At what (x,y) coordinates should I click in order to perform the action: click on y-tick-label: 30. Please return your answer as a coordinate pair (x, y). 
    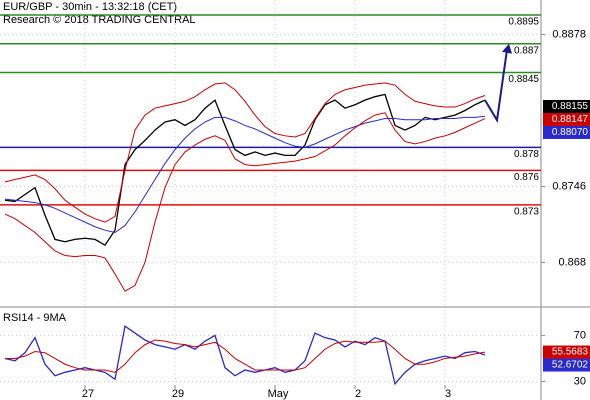
    Looking at the image, I should click on (580, 381).